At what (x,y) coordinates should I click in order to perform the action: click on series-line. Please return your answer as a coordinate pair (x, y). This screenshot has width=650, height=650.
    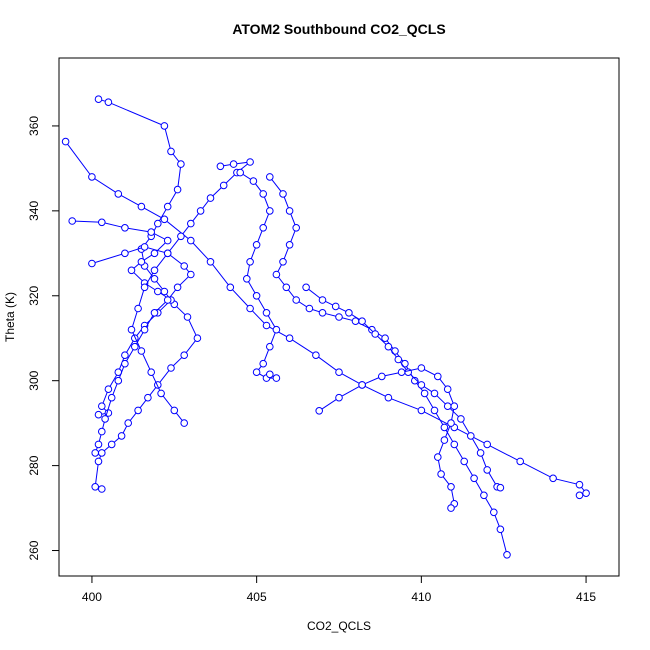
    Looking at the image, I should click on (386, 438).